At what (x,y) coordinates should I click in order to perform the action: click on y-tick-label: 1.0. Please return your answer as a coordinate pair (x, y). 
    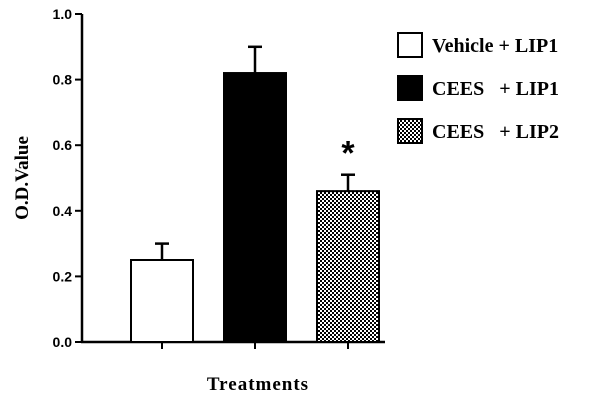
    Looking at the image, I should click on (63, 14).